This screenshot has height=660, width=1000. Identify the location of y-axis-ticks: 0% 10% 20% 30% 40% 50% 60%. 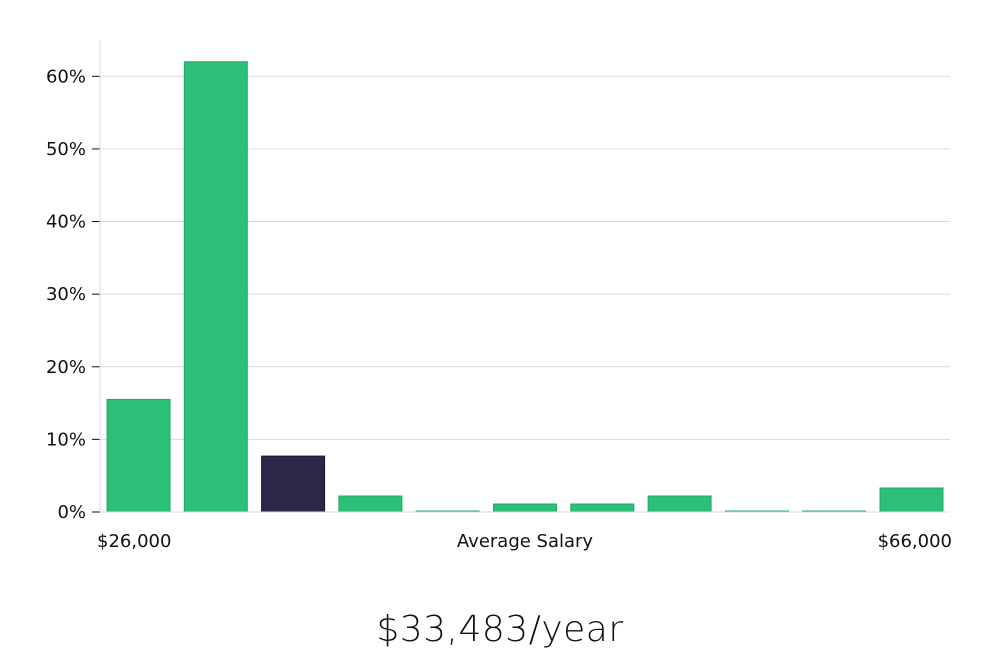
(73, 294).